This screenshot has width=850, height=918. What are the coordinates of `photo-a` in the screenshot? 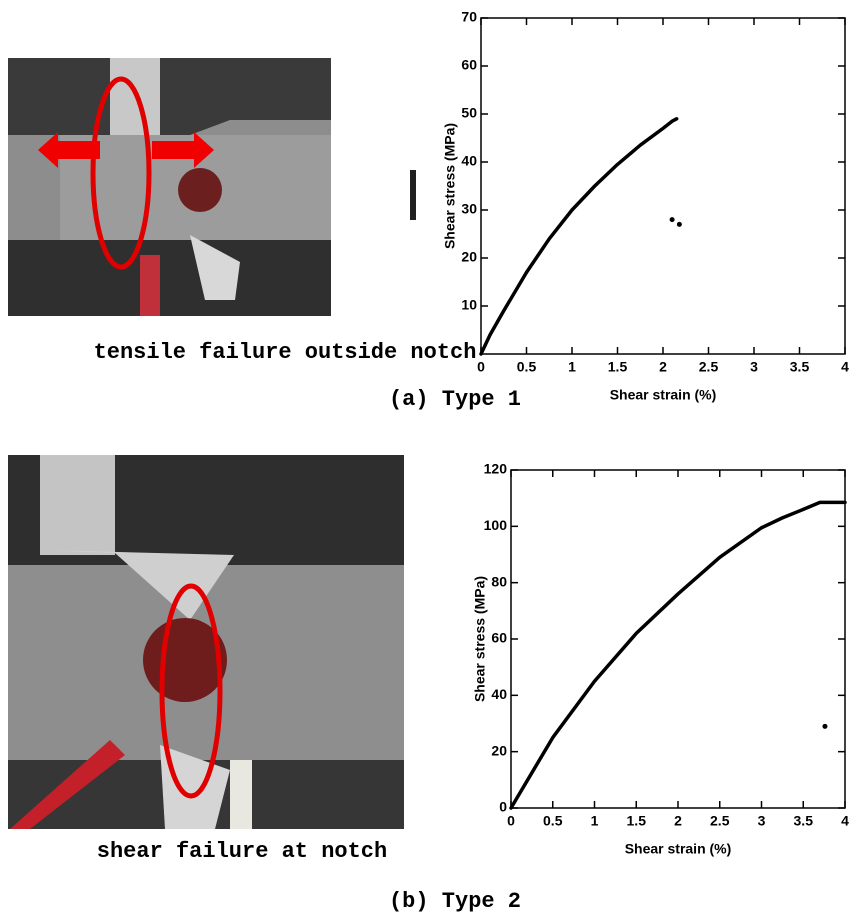 It's located at (212, 187).